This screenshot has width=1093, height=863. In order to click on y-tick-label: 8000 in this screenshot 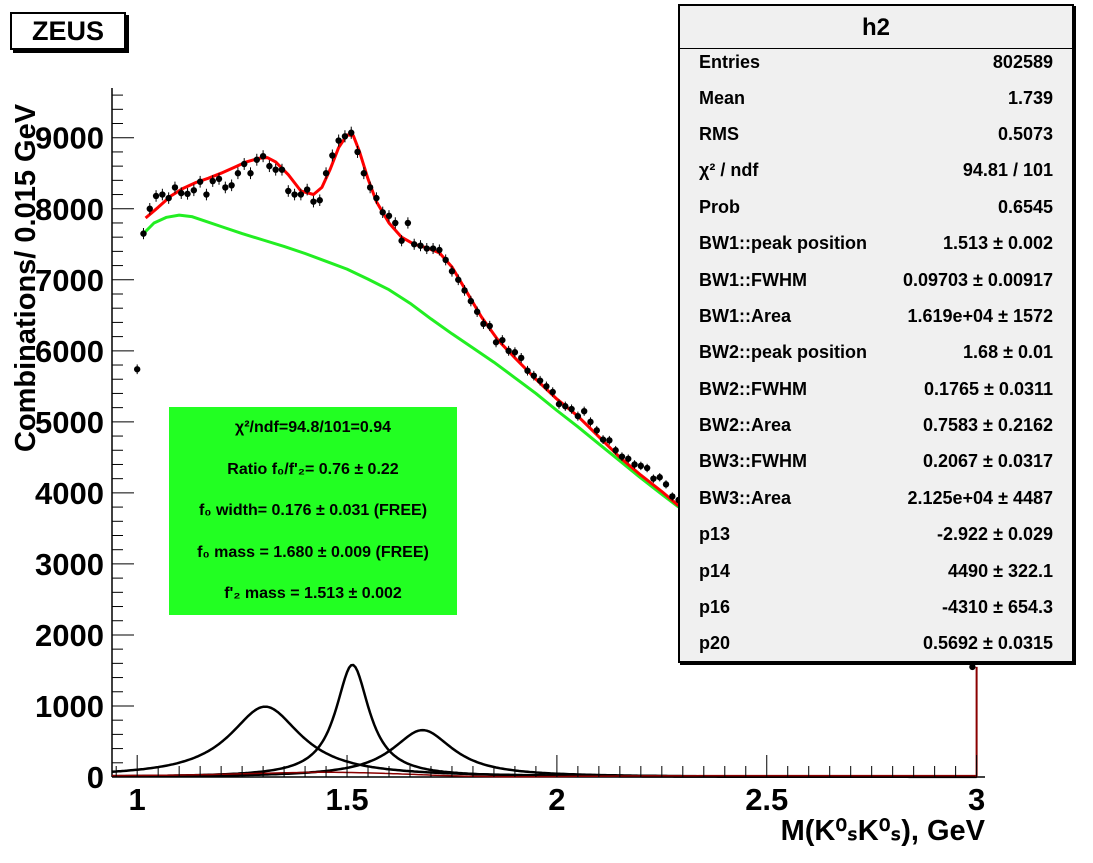, I will do `click(69, 209)`.